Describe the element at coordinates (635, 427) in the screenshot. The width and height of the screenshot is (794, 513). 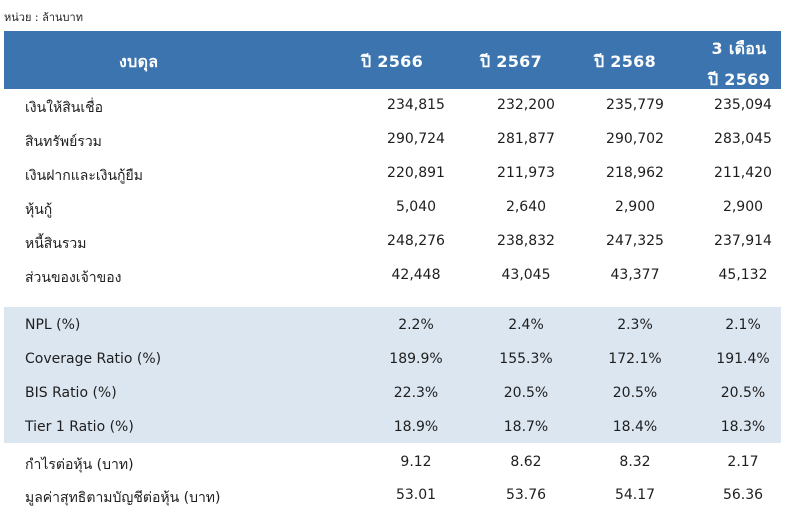
I see `cell-2568: 18.4%` at that location.